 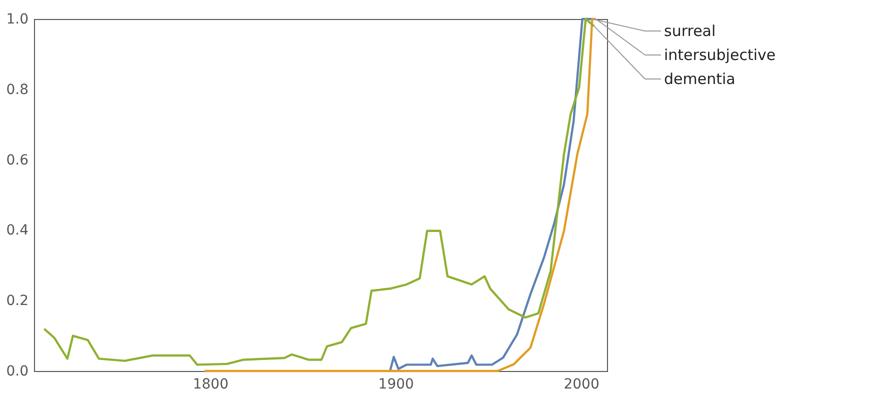 I want to click on y-tick-label: 1.0, so click(x=17, y=20).